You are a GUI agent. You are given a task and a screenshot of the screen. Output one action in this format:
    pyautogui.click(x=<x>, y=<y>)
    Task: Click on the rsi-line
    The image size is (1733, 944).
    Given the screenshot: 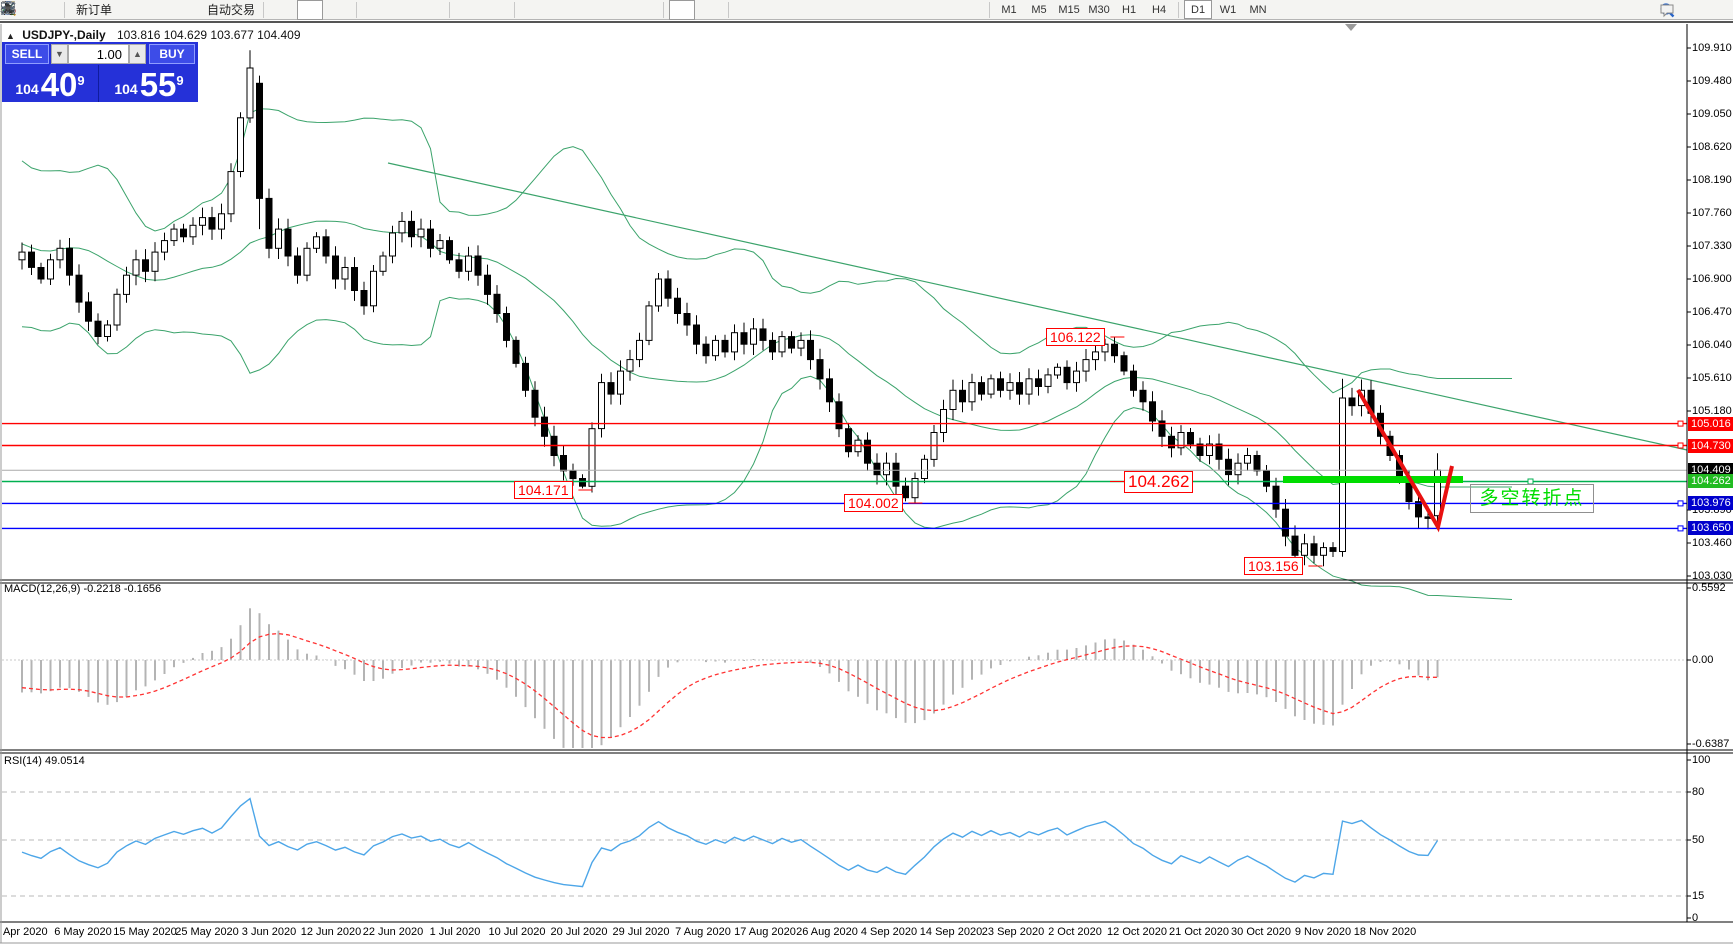 What is the action you would take?
    pyautogui.click(x=730, y=842)
    